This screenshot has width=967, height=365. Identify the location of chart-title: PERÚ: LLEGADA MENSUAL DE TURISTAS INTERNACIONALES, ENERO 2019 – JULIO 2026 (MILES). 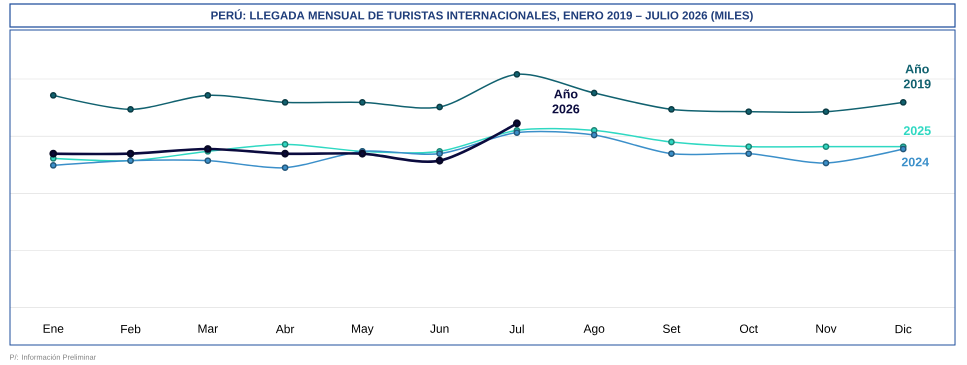
(482, 15).